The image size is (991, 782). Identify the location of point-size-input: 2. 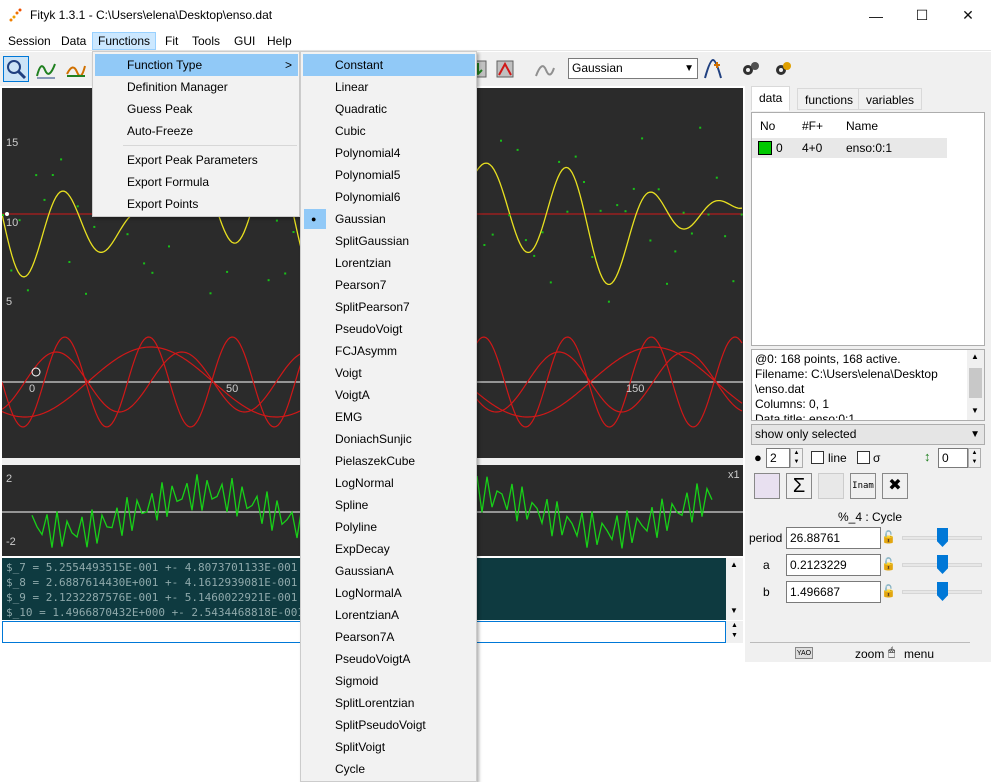
(778, 458).